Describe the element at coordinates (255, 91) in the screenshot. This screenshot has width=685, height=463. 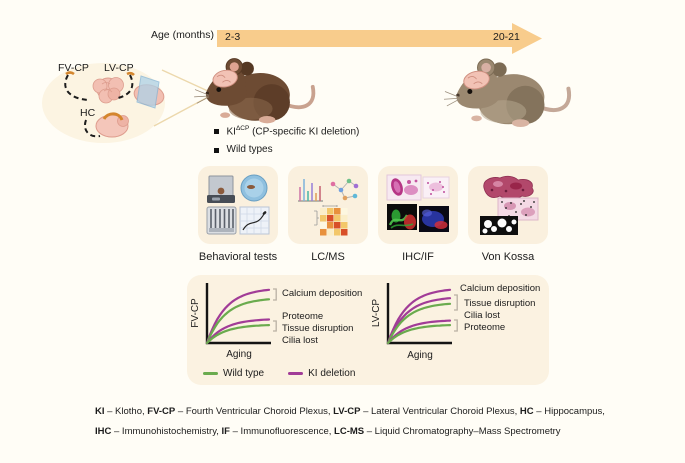
I see `young-mouse-illustration` at that location.